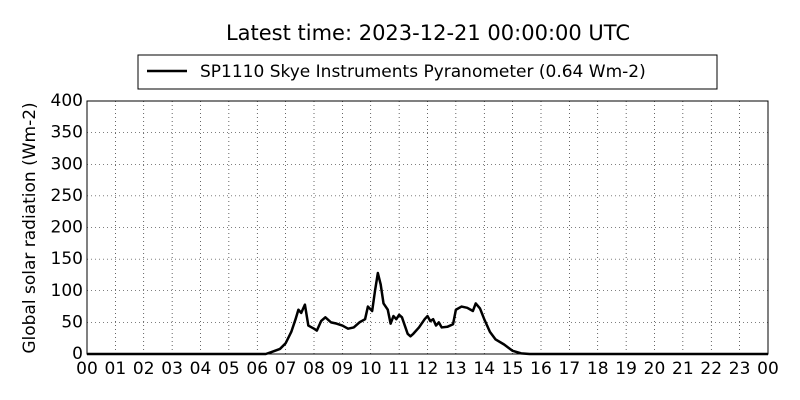 The image size is (800, 400). Describe the element at coordinates (711, 369) in the screenshot. I see `x-tick-label: 22` at that location.